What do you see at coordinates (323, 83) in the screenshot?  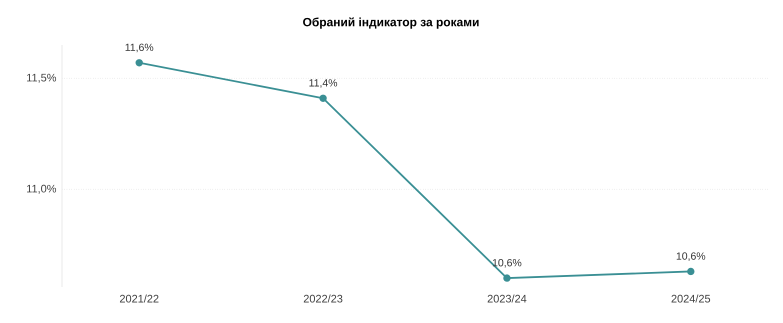 I see `data-label: 11,4%` at bounding box center [323, 83].